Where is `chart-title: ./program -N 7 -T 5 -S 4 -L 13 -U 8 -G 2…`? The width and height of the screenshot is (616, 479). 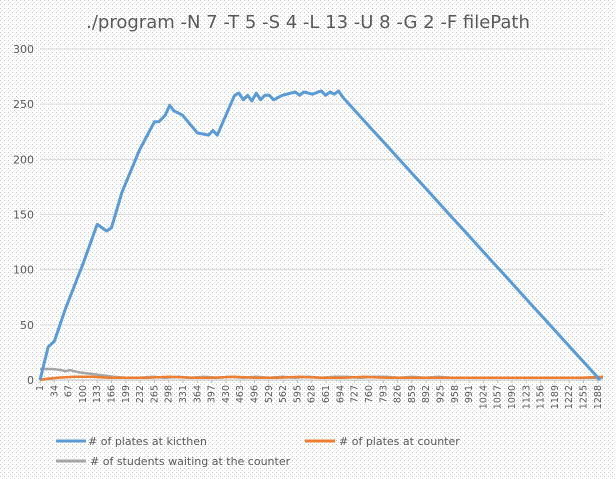 chart-title: ./program -N 7 -T 5 -S 4 -L 13 -U 8 -G 2… is located at coordinates (308, 22).